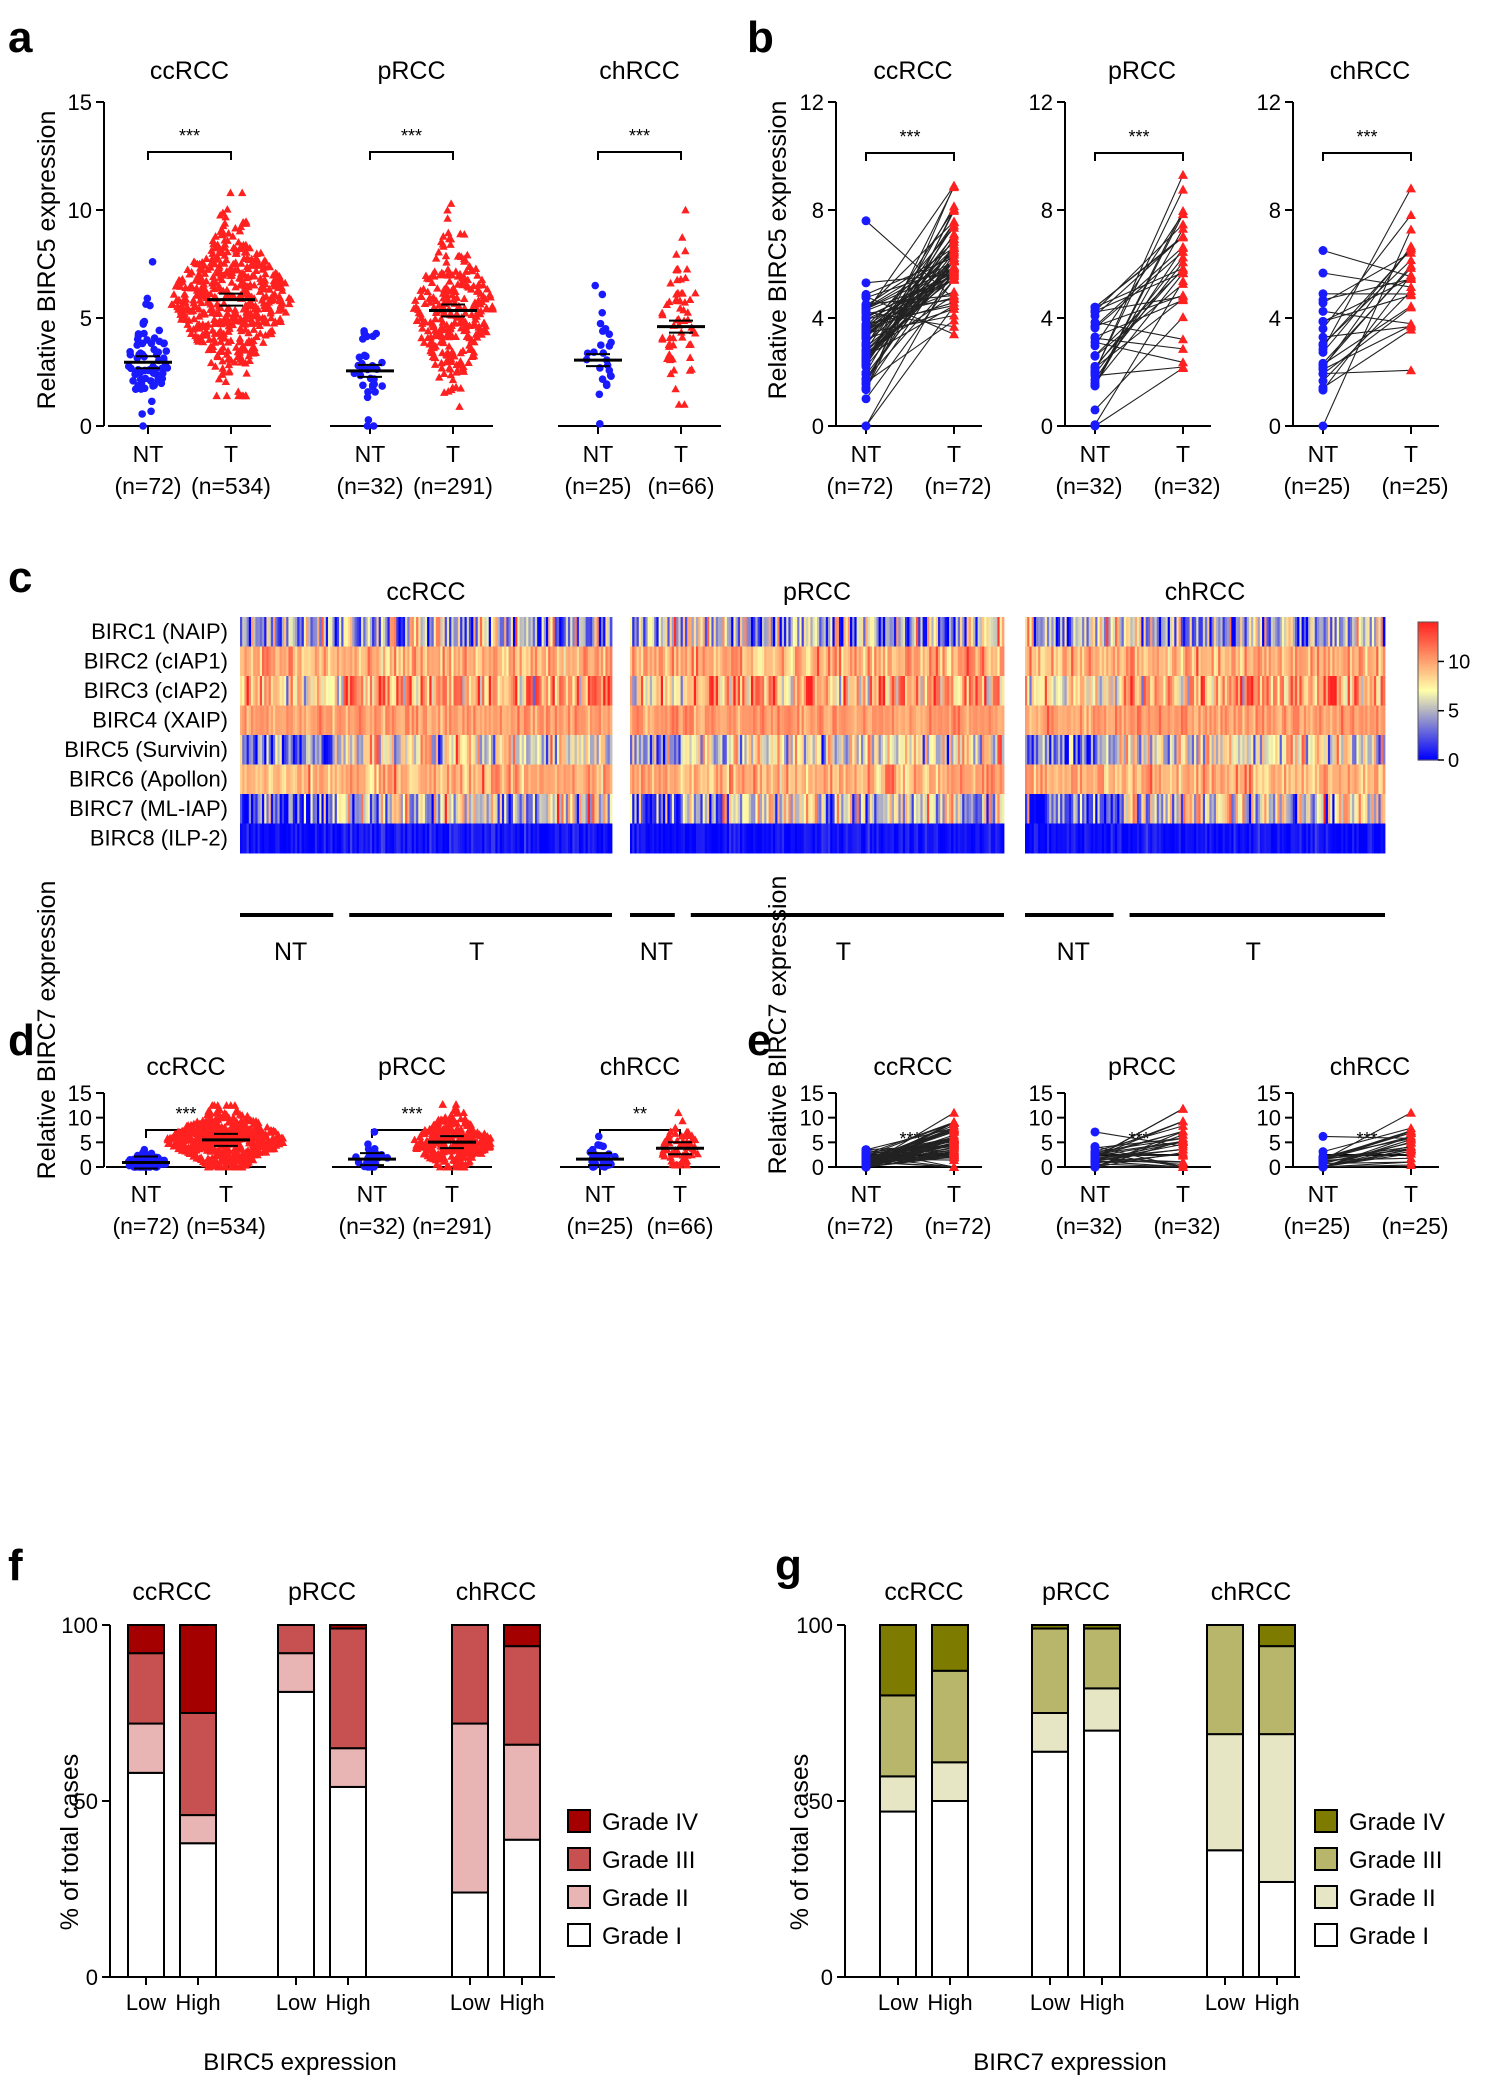  Describe the element at coordinates (788, 1565) in the screenshot. I see `panel-letter-g: g` at that location.